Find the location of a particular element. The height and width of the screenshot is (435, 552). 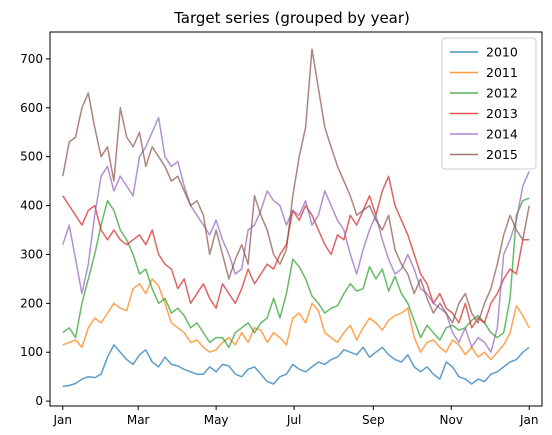

x-tick-label: Mar is located at coordinates (138, 420).